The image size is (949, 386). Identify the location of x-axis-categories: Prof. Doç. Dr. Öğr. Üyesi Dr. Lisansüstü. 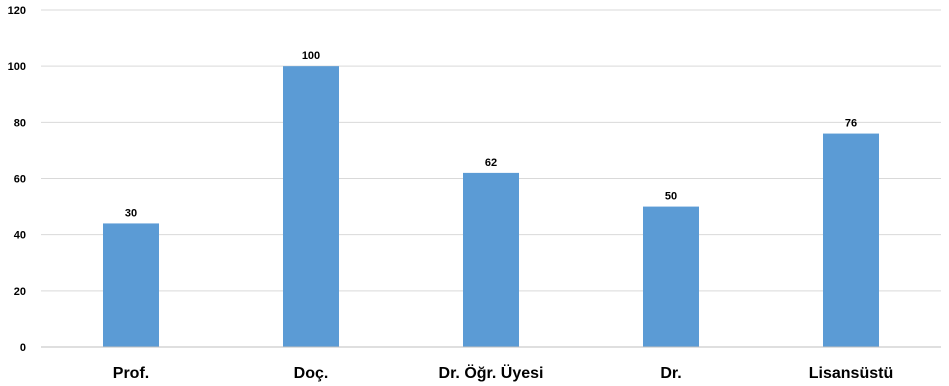
(503, 372).